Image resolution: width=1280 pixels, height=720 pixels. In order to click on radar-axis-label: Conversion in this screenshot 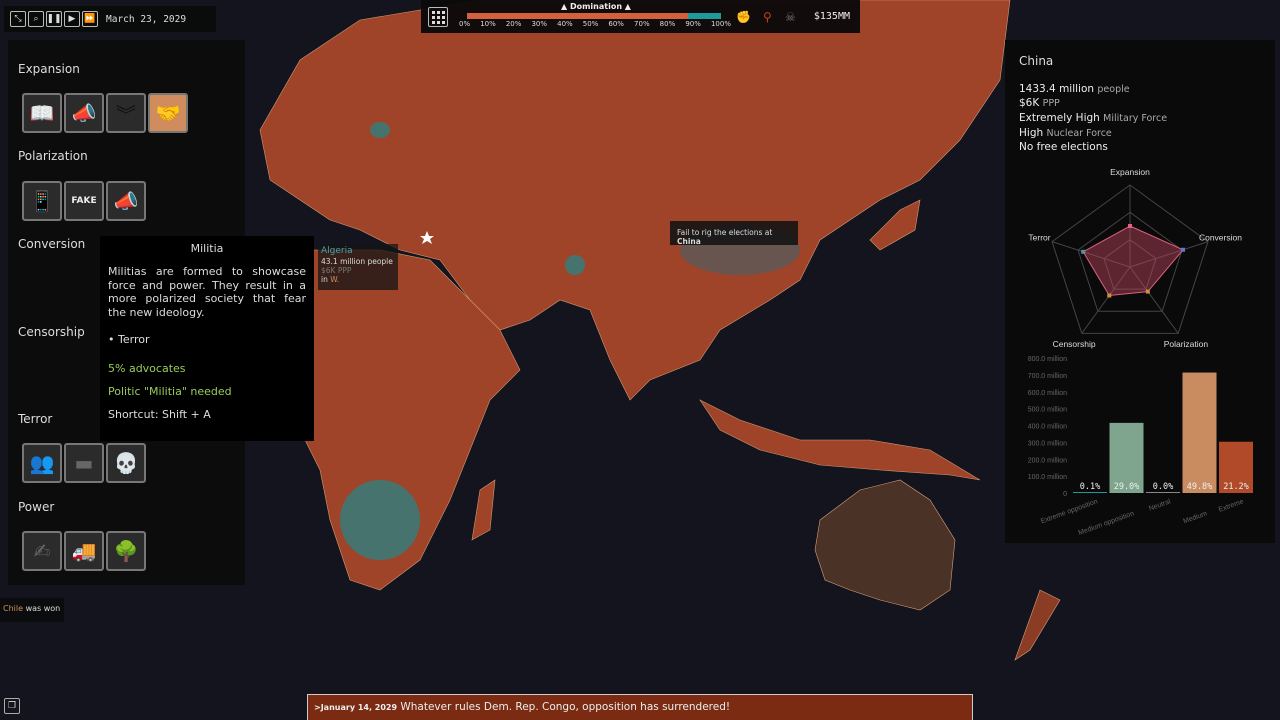, I will do `click(1220, 238)`.